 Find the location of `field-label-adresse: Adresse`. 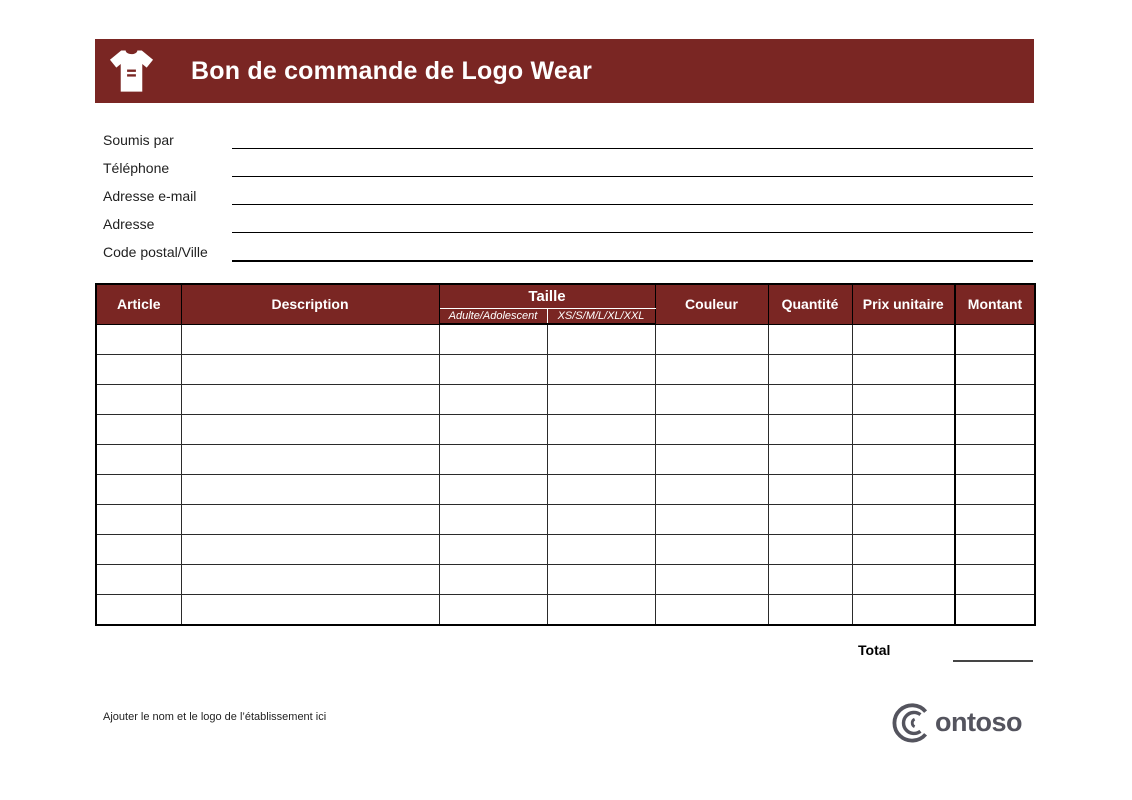

field-label-adresse: Adresse is located at coordinates (129, 224).